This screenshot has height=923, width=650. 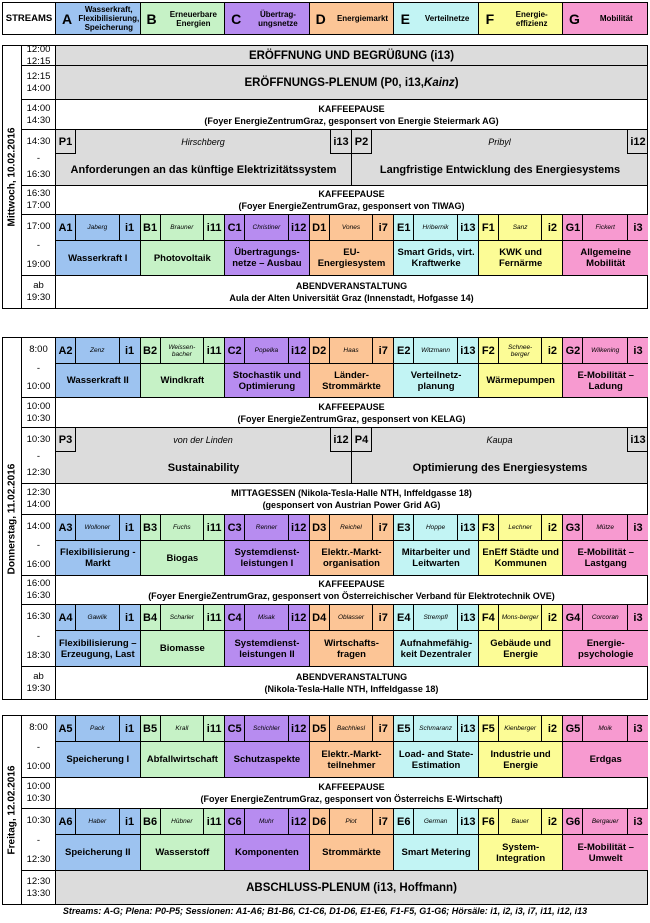 I want to click on plenary-title: ERÖFFNUNG UND BEGRÜßUNG (i13), so click(x=351, y=55).